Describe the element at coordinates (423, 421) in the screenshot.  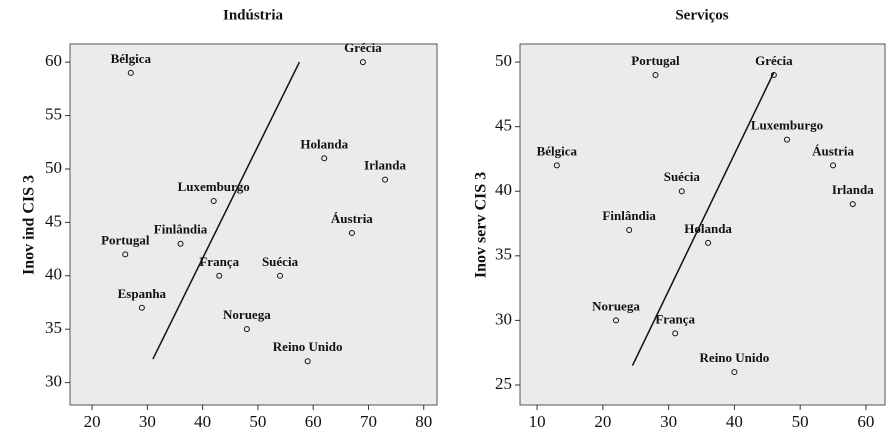
I see `x-tick-label: 80` at that location.